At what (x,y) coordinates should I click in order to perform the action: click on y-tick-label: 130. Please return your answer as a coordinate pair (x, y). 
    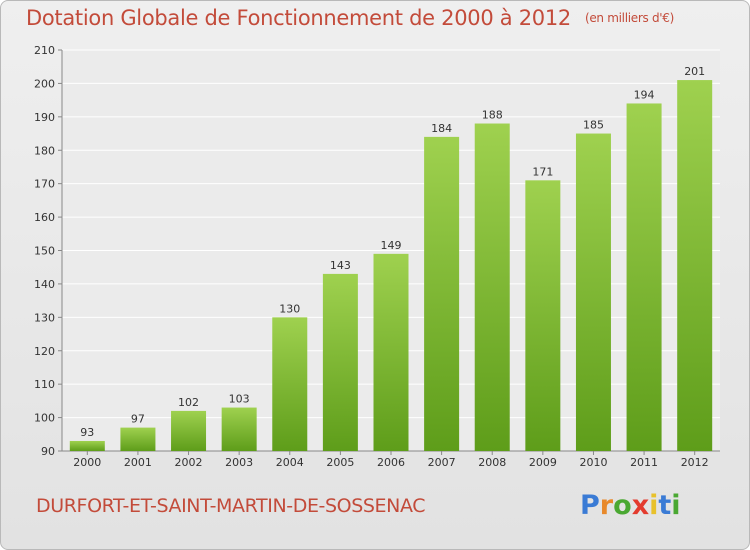
    Looking at the image, I should click on (44, 317).